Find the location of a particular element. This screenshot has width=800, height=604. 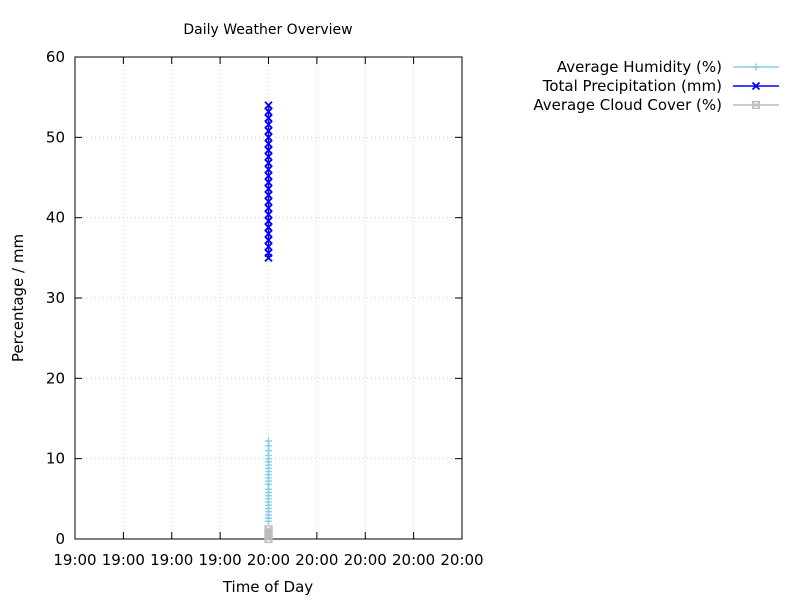

legend-label: Average Cloud Cover (%) is located at coordinates (627, 105).